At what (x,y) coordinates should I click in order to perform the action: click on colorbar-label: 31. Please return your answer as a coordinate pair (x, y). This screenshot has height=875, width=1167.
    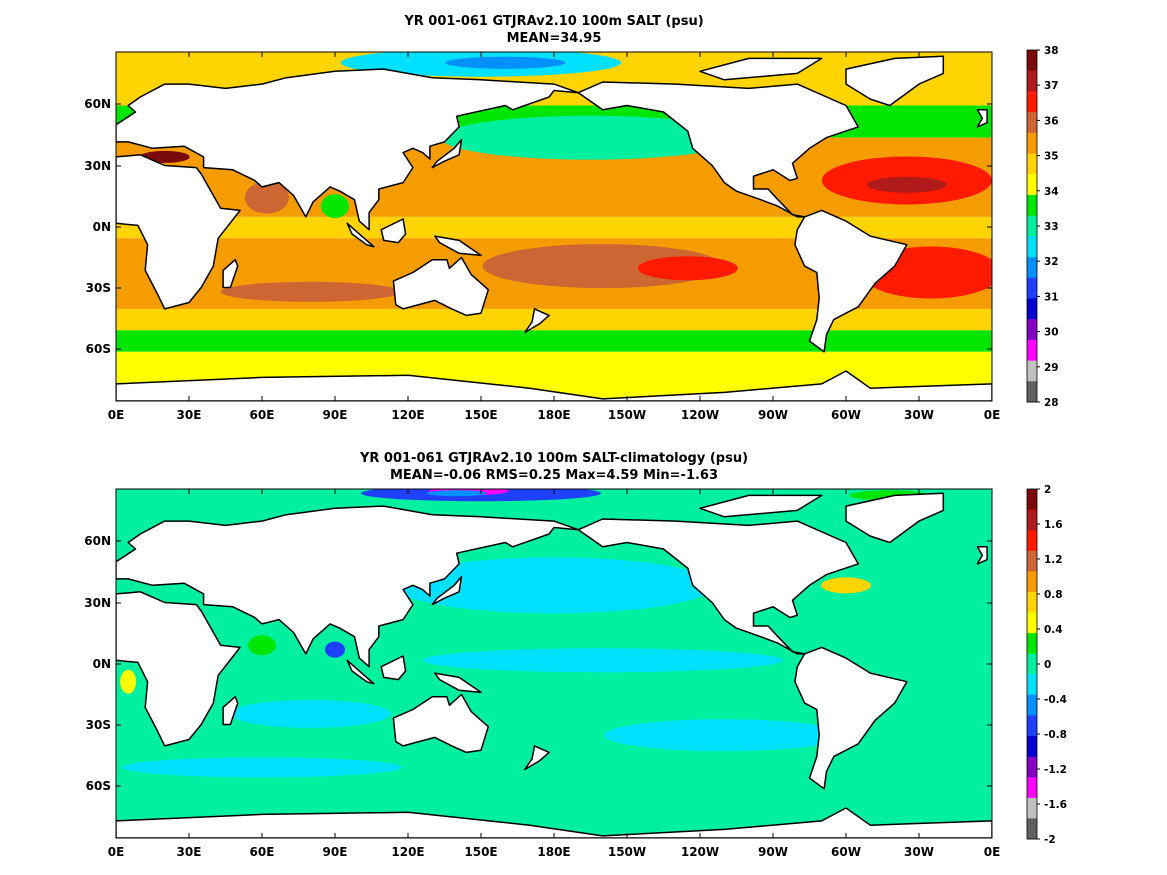
    Looking at the image, I should click on (1051, 297).